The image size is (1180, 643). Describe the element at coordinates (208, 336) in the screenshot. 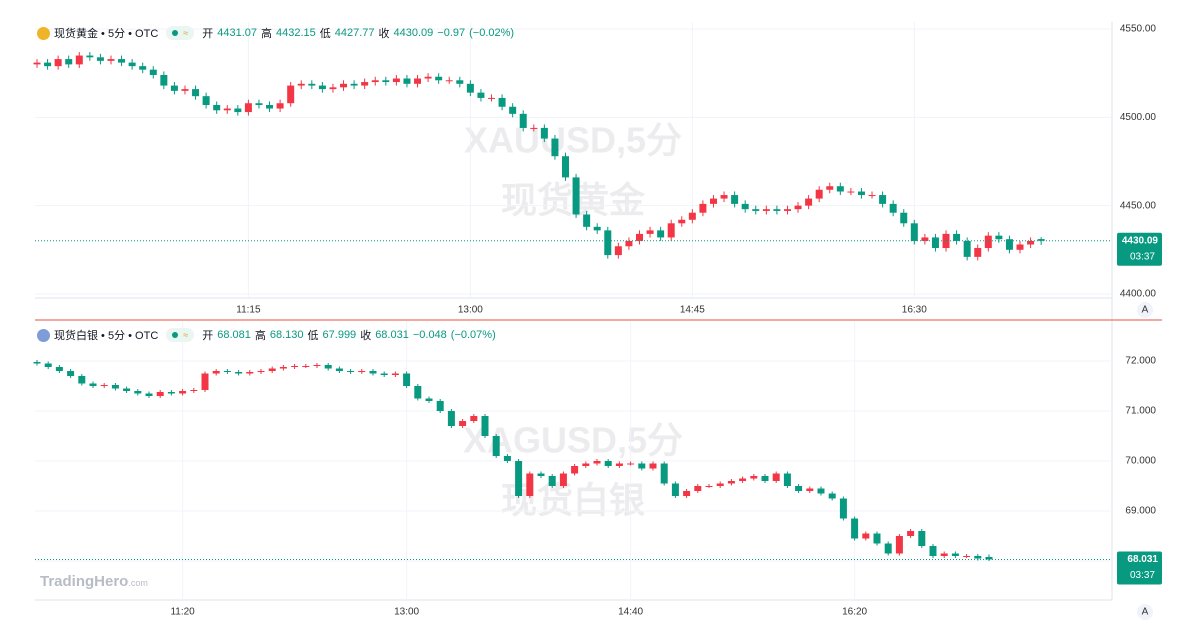

I see `ohlc-label: 开` at that location.